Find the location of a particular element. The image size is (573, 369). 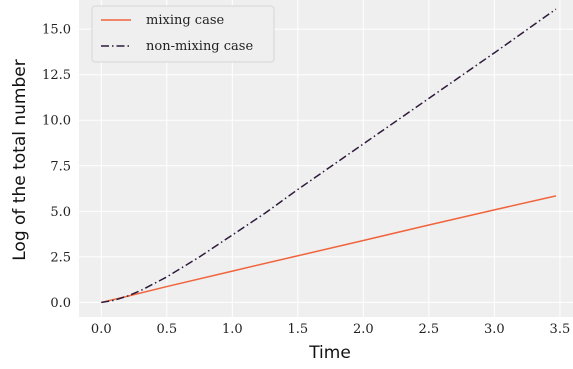

y-tick-label: 7.5 is located at coordinates (60, 166).